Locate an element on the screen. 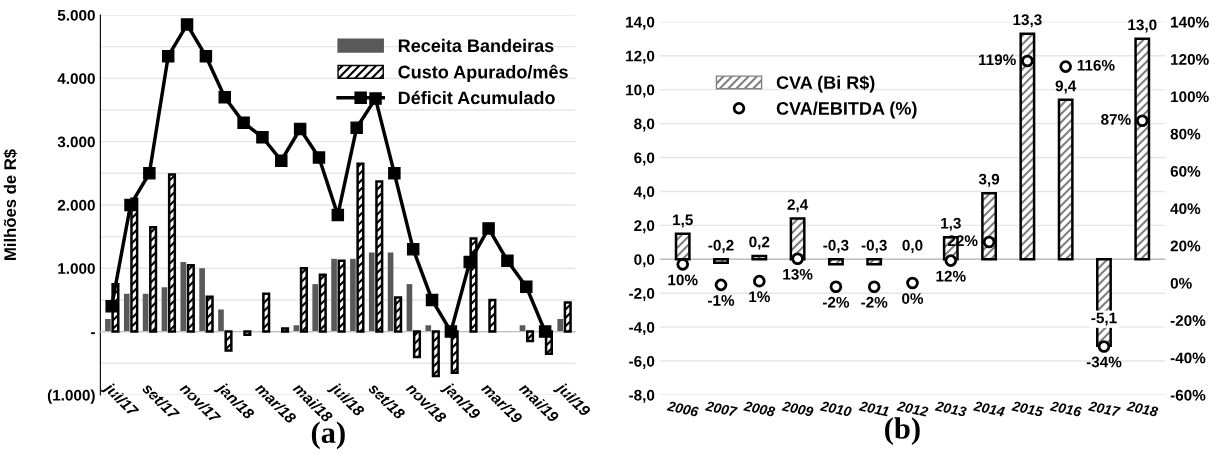 Image resolution: width=1224 pixels, height=455 pixels. data-label: 13,0 is located at coordinates (1142, 26).